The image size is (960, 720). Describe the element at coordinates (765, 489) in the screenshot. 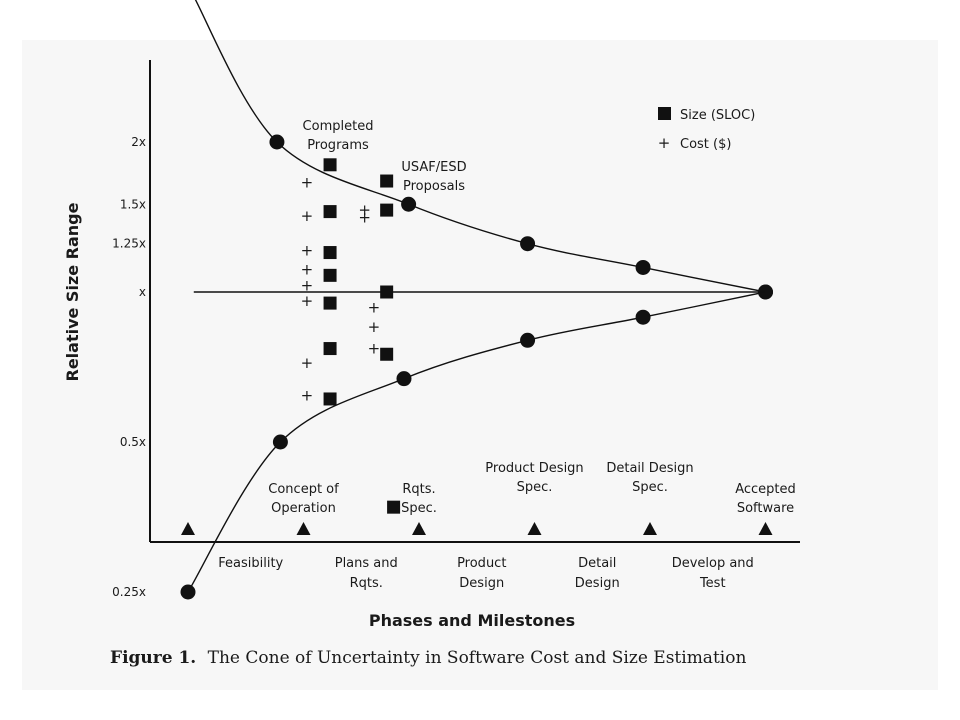

I see `milestone-label-line: Accepted` at that location.